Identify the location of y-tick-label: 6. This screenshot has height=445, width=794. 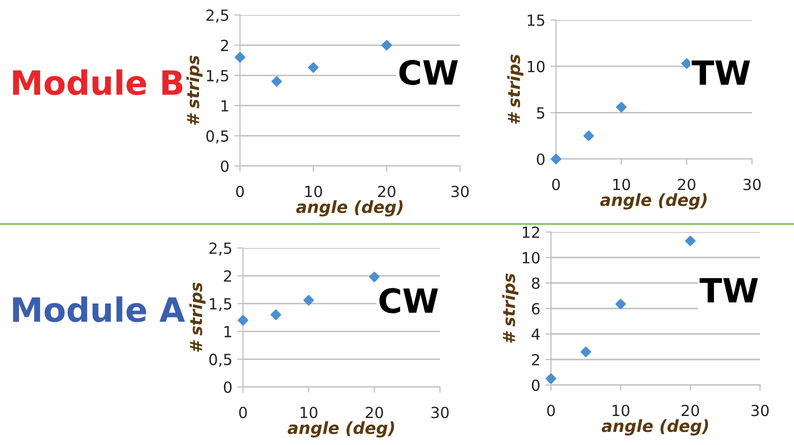
(536, 308).